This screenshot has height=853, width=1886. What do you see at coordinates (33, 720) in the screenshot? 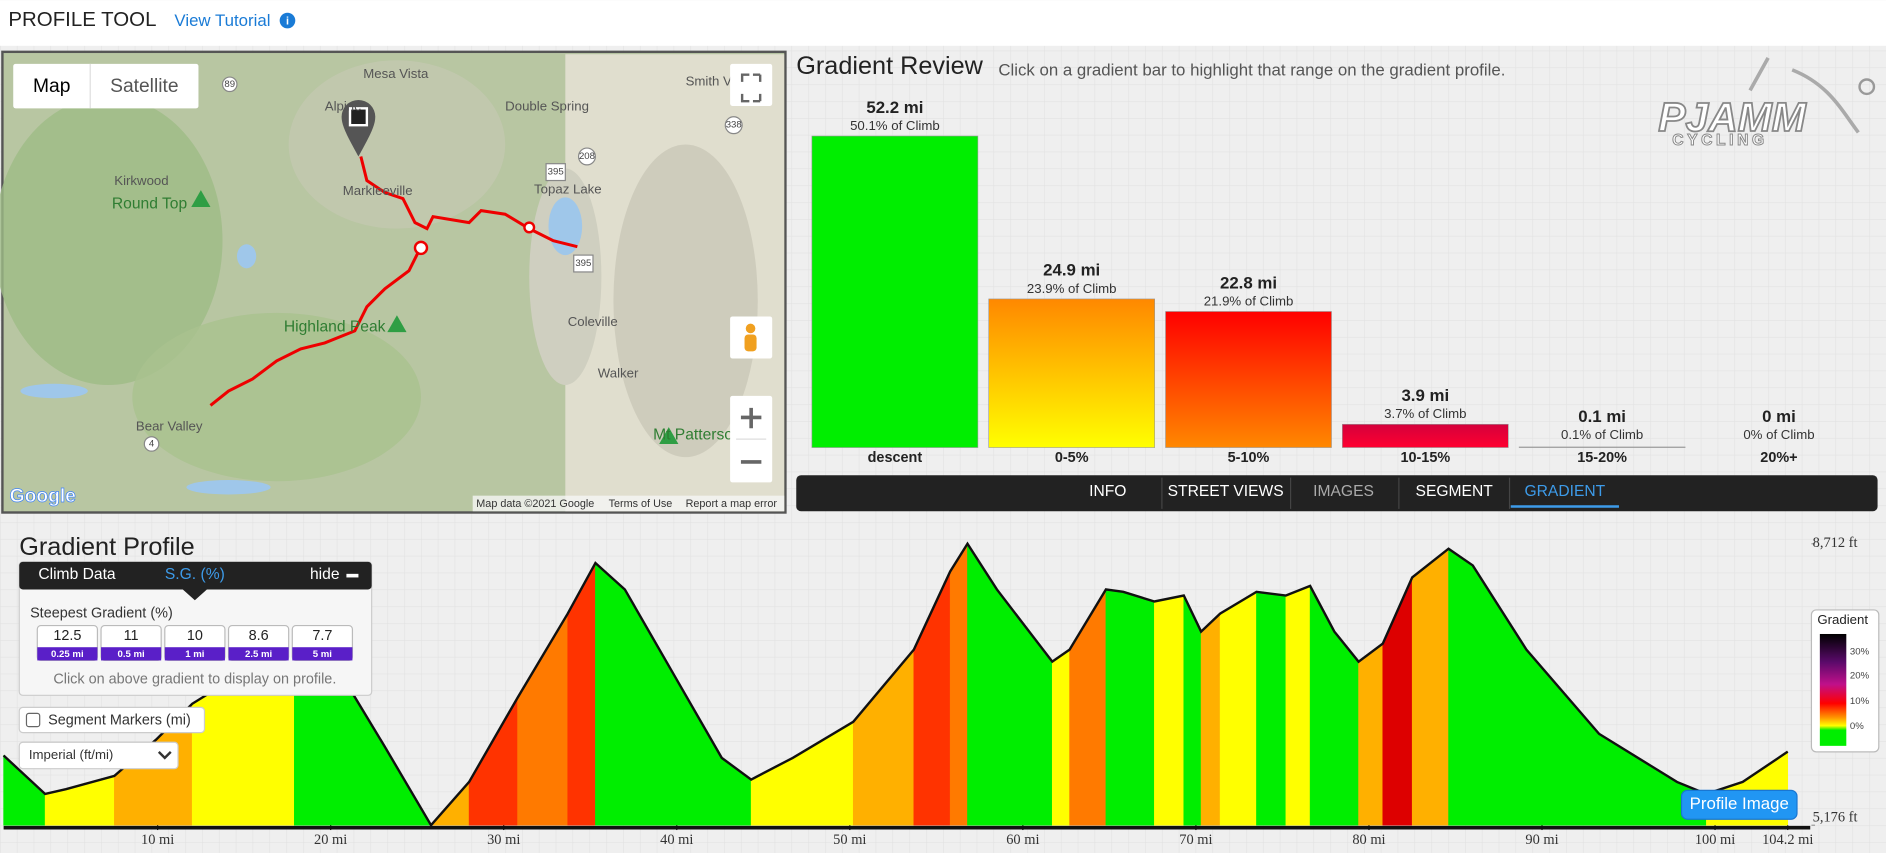
I see `checkbox` at bounding box center [33, 720].